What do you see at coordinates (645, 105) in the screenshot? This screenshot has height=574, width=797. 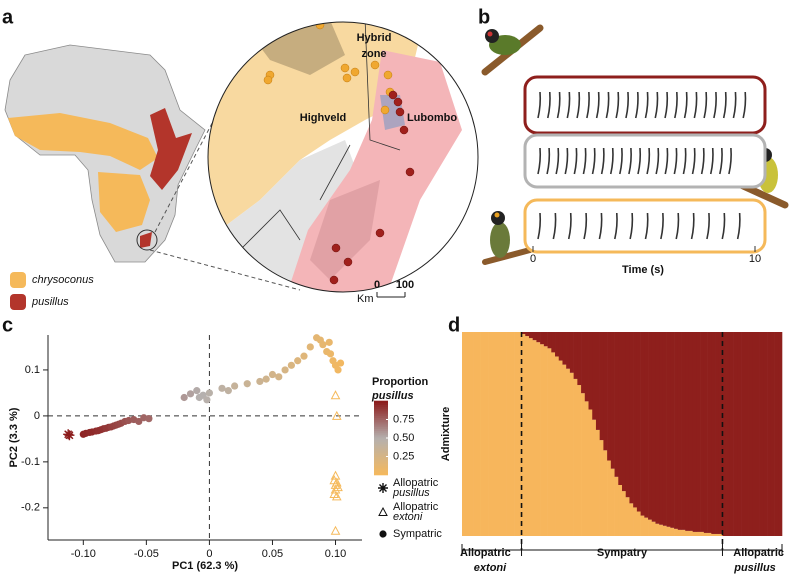 I see `song-box` at bounding box center [645, 105].